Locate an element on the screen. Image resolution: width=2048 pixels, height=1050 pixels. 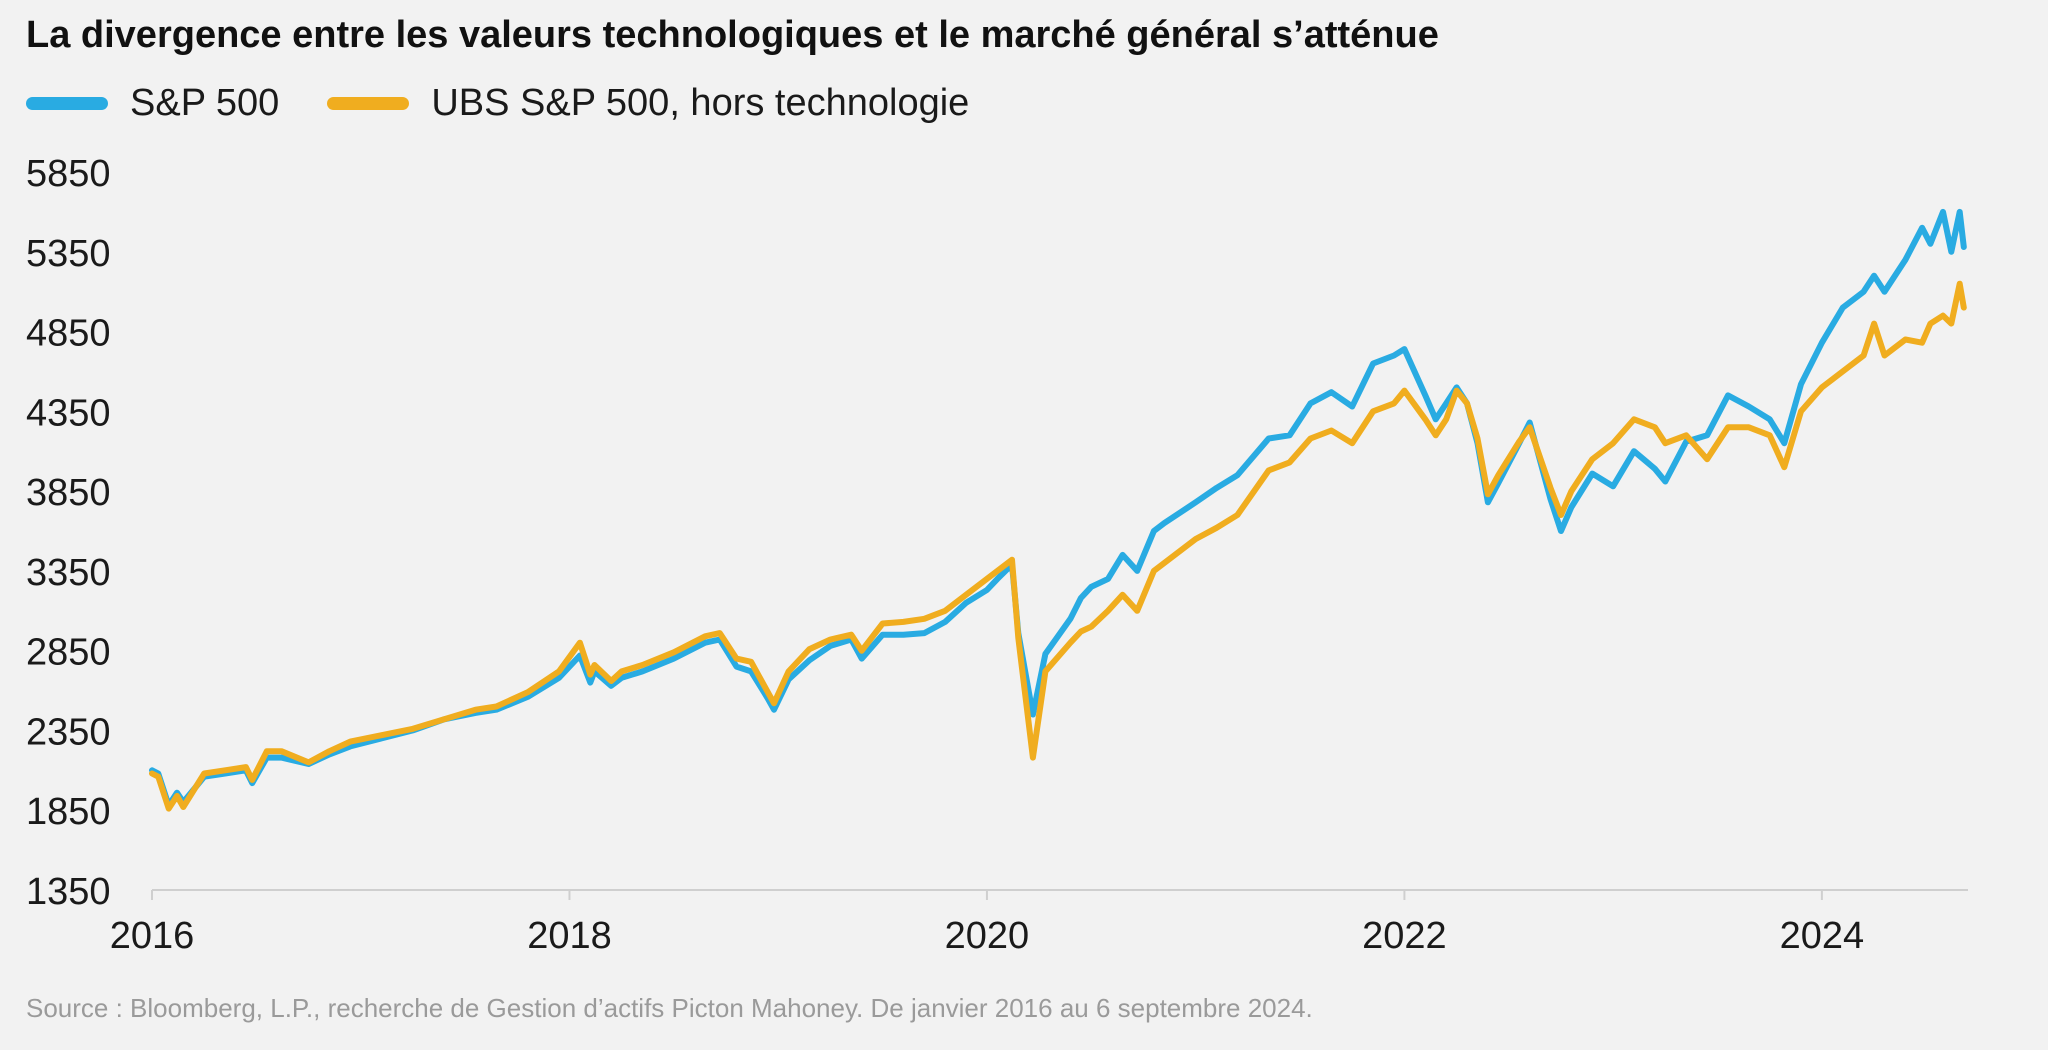
legend-label-ubs: UBS S&P 500, hors technologie is located at coordinates (700, 103).